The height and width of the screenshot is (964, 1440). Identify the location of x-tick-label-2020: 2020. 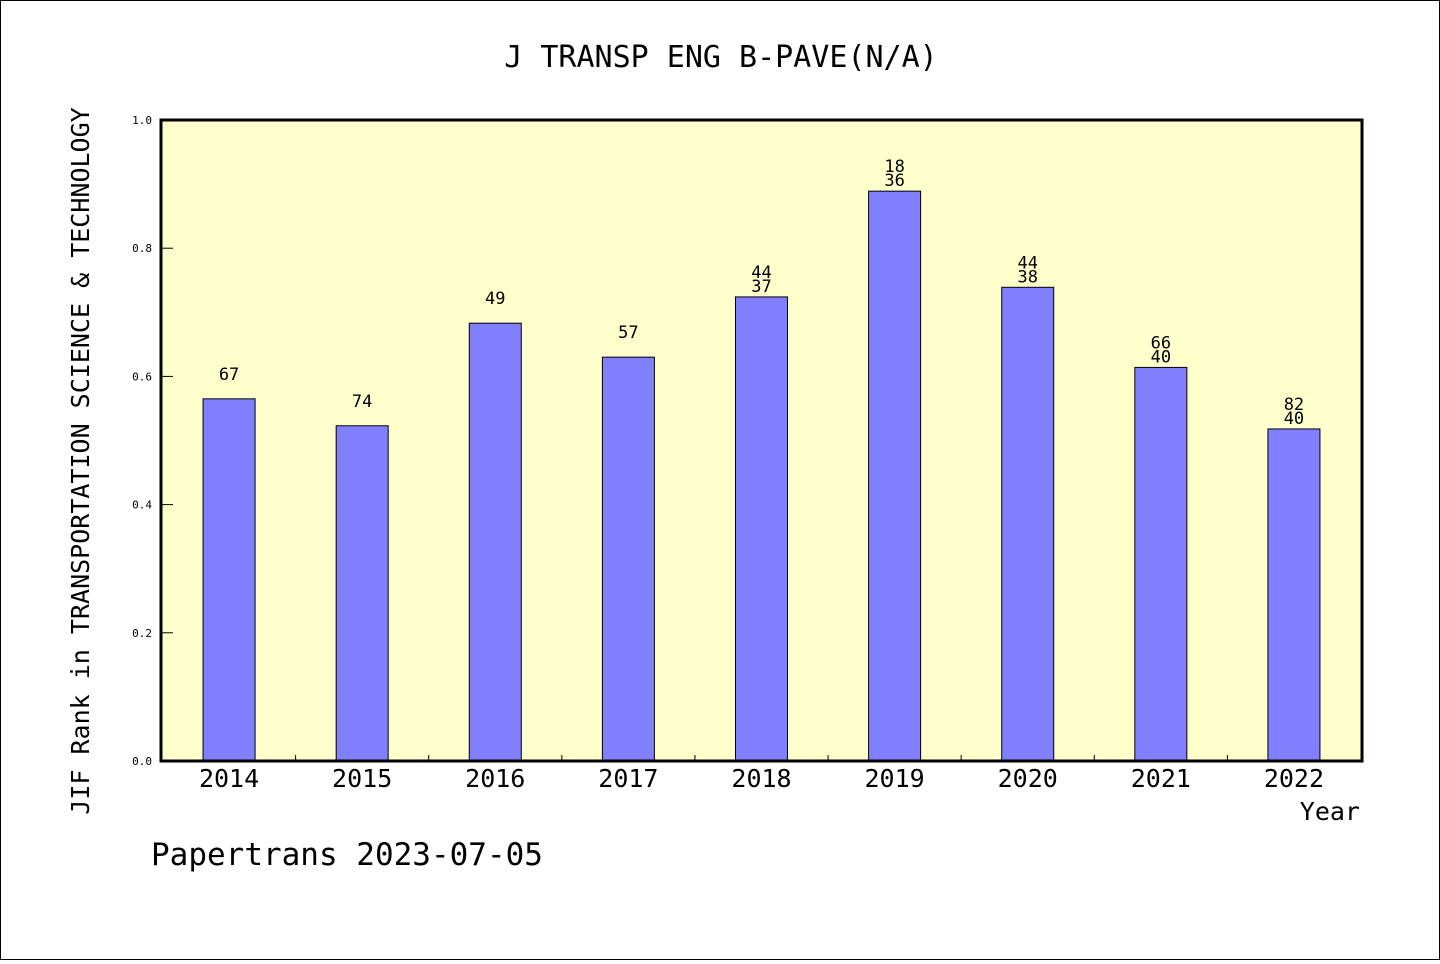
(1028, 778).